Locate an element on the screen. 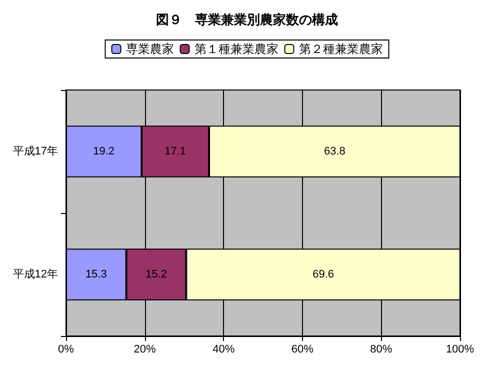 Image resolution: width=494 pixels, height=366 pixels. x-tick-label: 60% is located at coordinates (302, 350).